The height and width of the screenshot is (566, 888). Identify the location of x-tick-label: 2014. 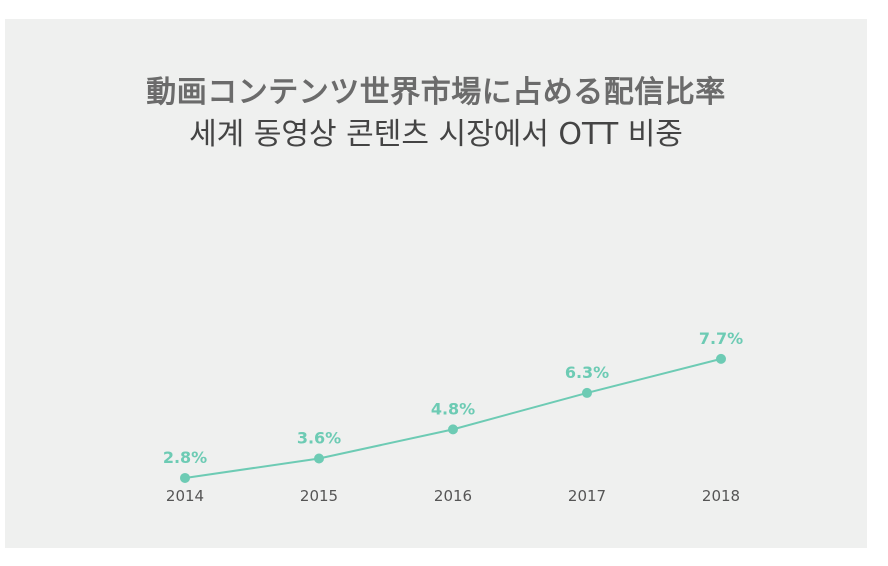
(185, 496).